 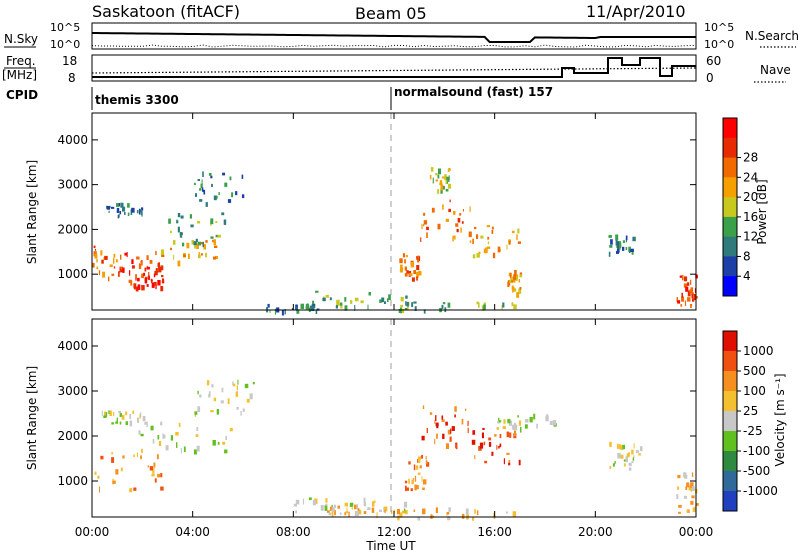 What do you see at coordinates (756, 471) in the screenshot?
I see `colorbar-tick-label: -500` at bounding box center [756, 471].